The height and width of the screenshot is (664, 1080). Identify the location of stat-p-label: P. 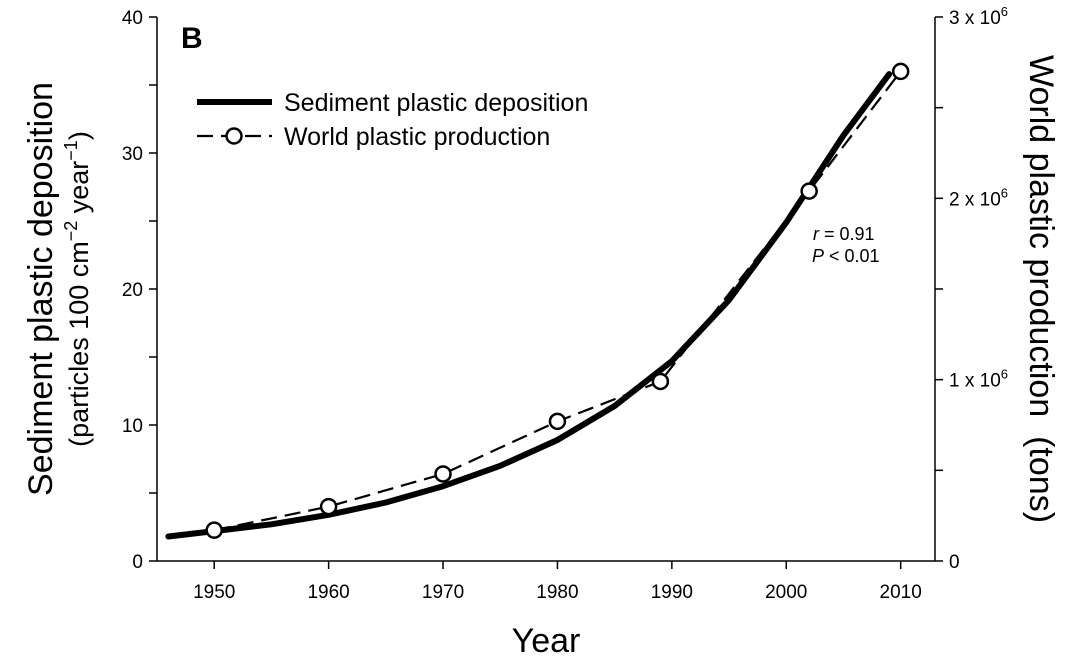
(818, 256).